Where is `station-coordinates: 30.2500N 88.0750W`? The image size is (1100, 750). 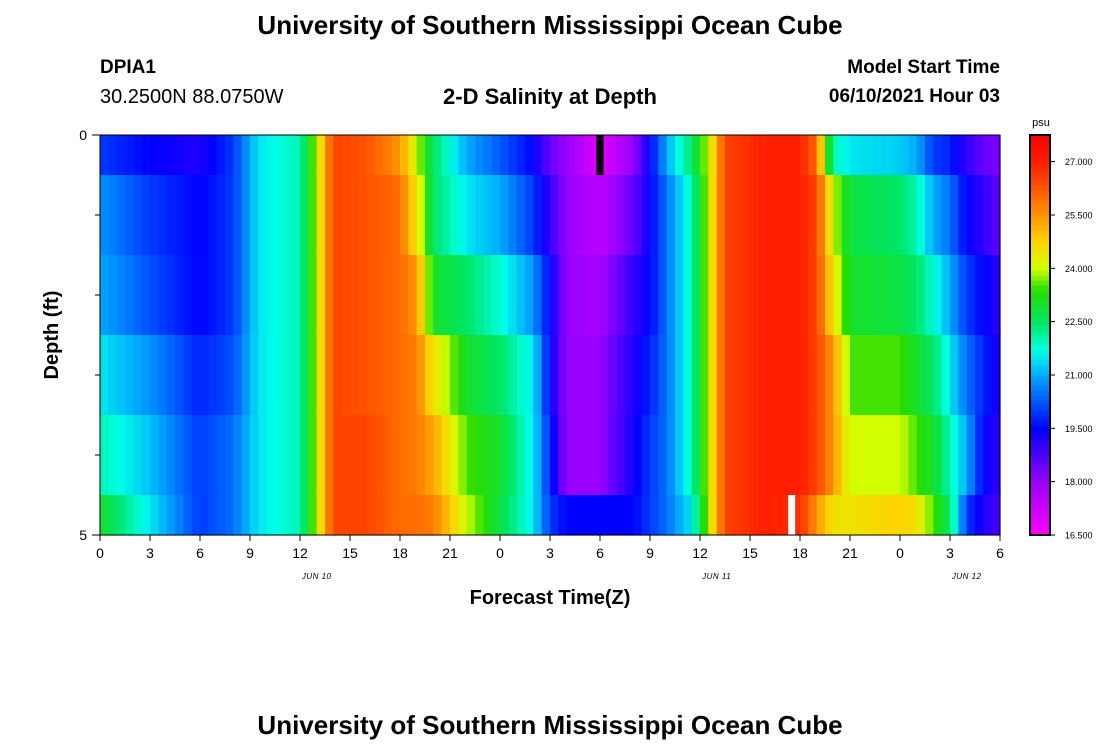
station-coordinates: 30.2500N 88.0750W is located at coordinates (192, 97).